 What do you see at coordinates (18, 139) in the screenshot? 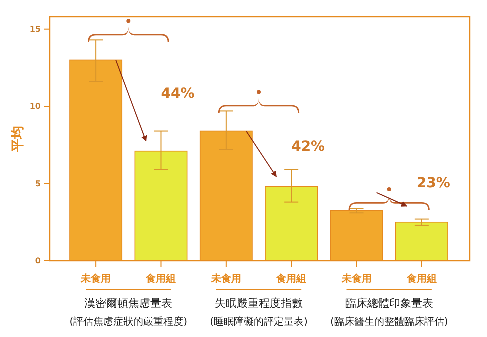
I see `y-axis-title: 平均` at bounding box center [18, 139].